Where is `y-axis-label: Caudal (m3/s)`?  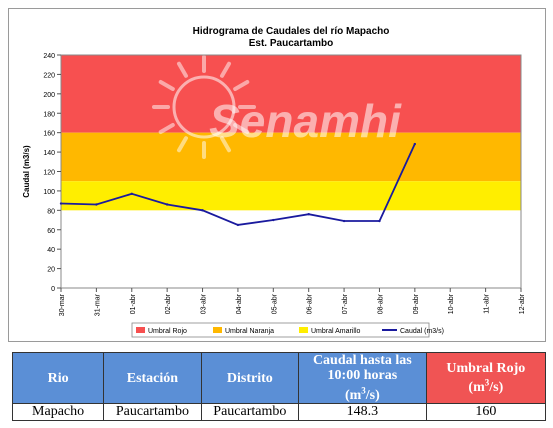 y-axis-label: Caudal (m3/s) is located at coordinates (26, 171).